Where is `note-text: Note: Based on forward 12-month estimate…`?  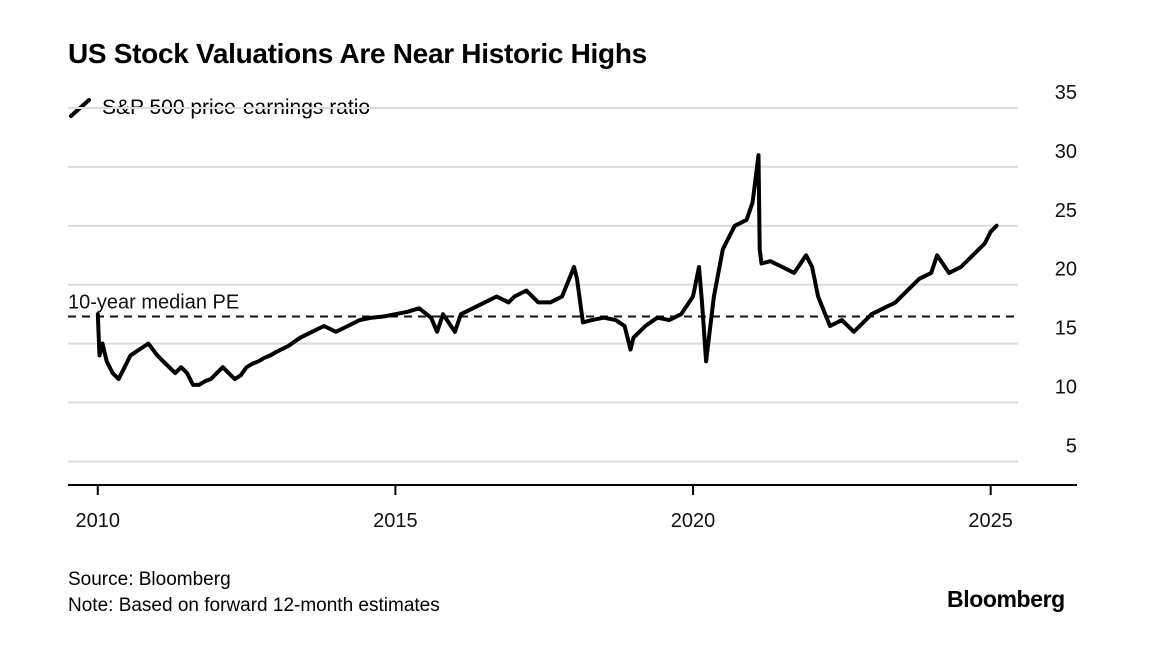
note-text: Note: Based on forward 12-month estimate… is located at coordinates (254, 605).